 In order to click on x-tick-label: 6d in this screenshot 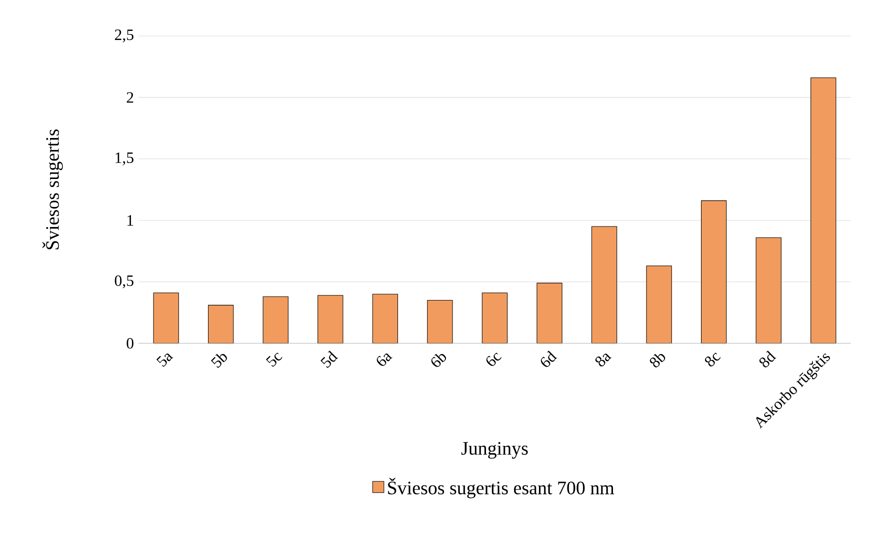, I will do `click(549, 359)`.